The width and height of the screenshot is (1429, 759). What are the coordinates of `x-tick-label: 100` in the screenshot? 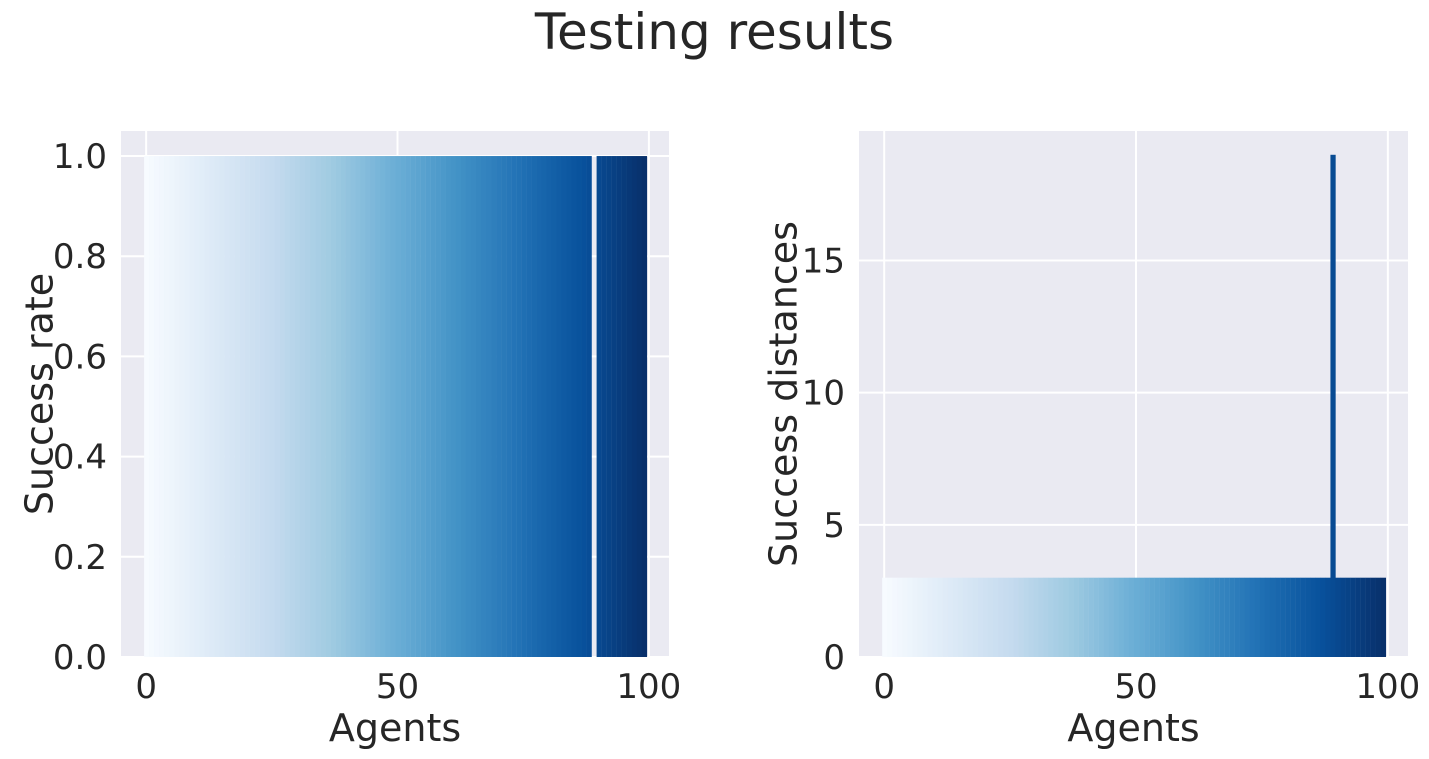 It's located at (1387, 687).